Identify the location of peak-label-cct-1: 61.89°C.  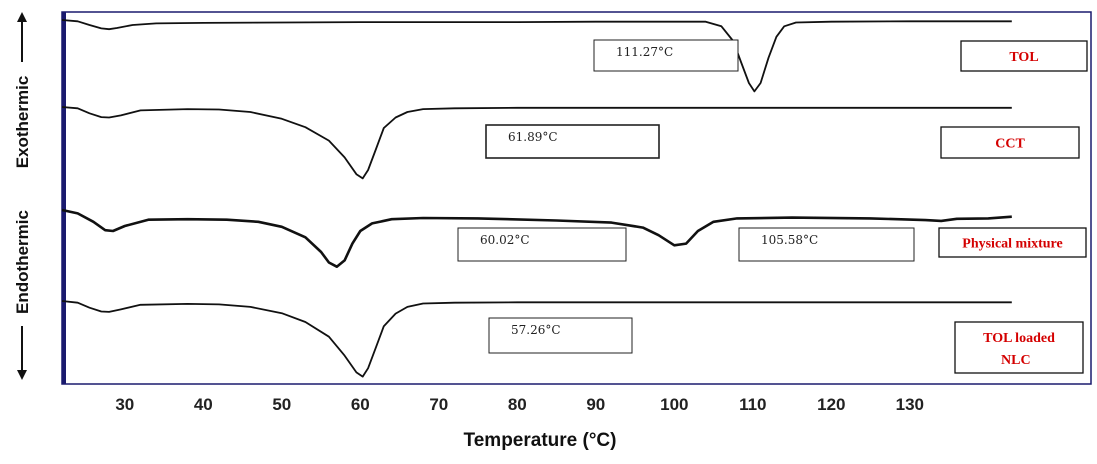
(533, 137).